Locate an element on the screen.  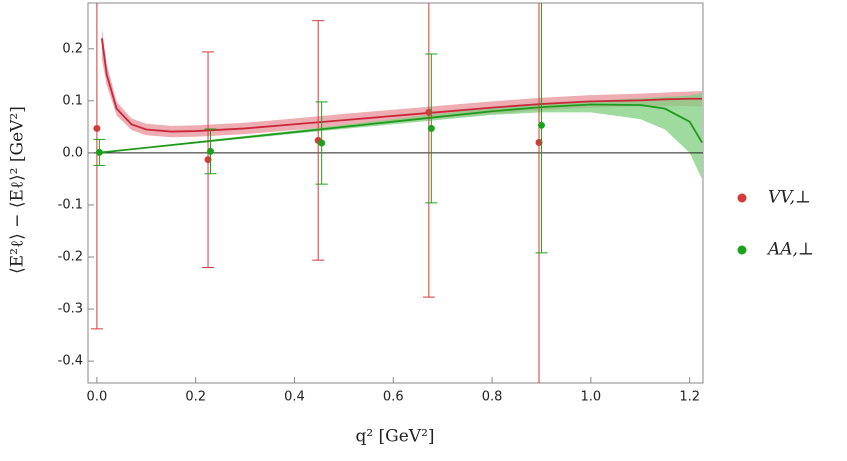
legend-label: VV,⊥ is located at coordinates (789, 198).